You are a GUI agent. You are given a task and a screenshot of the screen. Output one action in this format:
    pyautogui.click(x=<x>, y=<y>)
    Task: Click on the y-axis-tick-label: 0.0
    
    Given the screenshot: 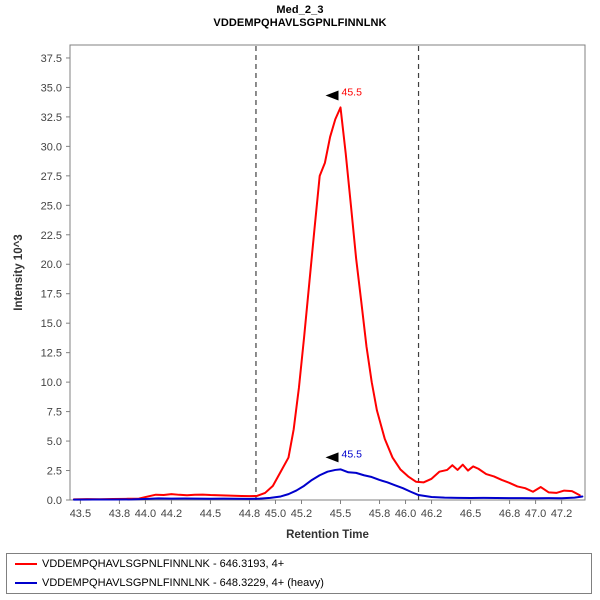 What is the action you would take?
    pyautogui.click(x=54, y=501)
    